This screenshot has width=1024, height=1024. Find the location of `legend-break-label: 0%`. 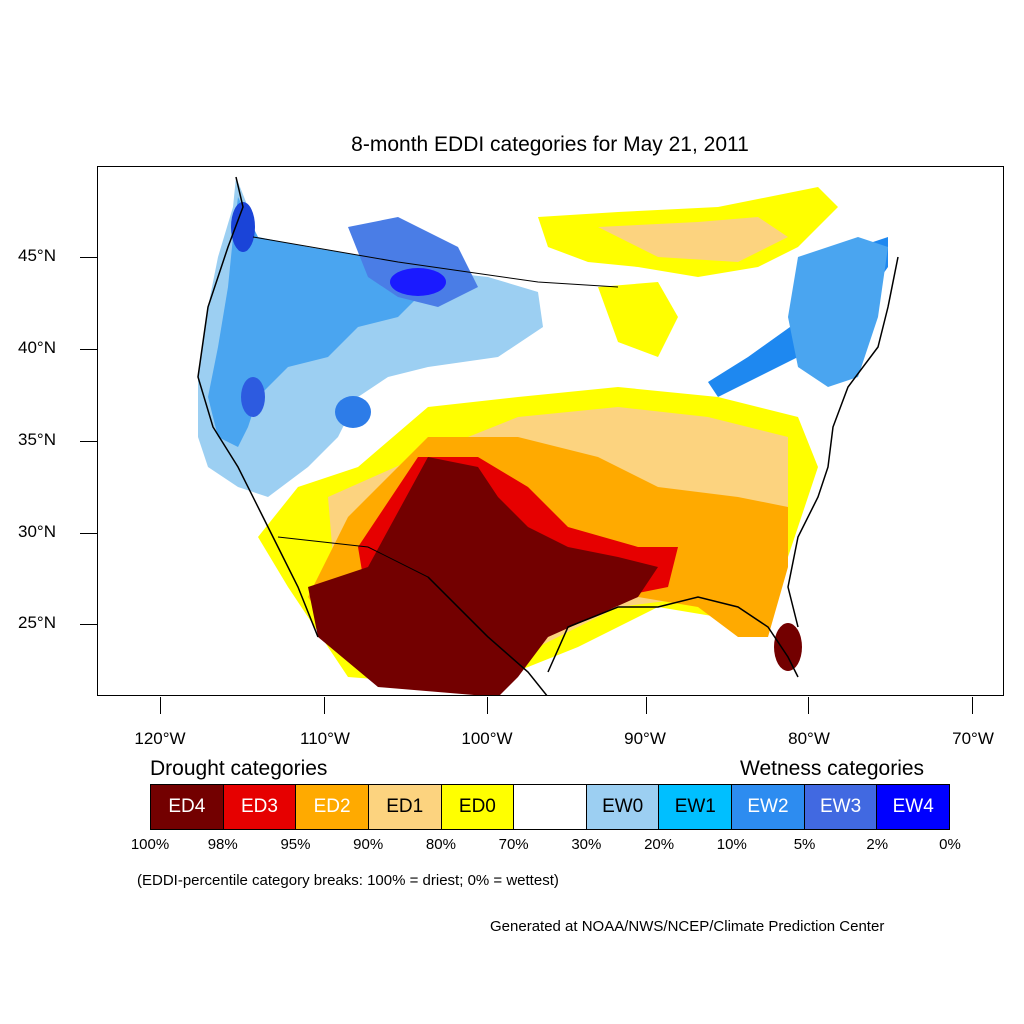

legend-break-label: 0% is located at coordinates (950, 844).